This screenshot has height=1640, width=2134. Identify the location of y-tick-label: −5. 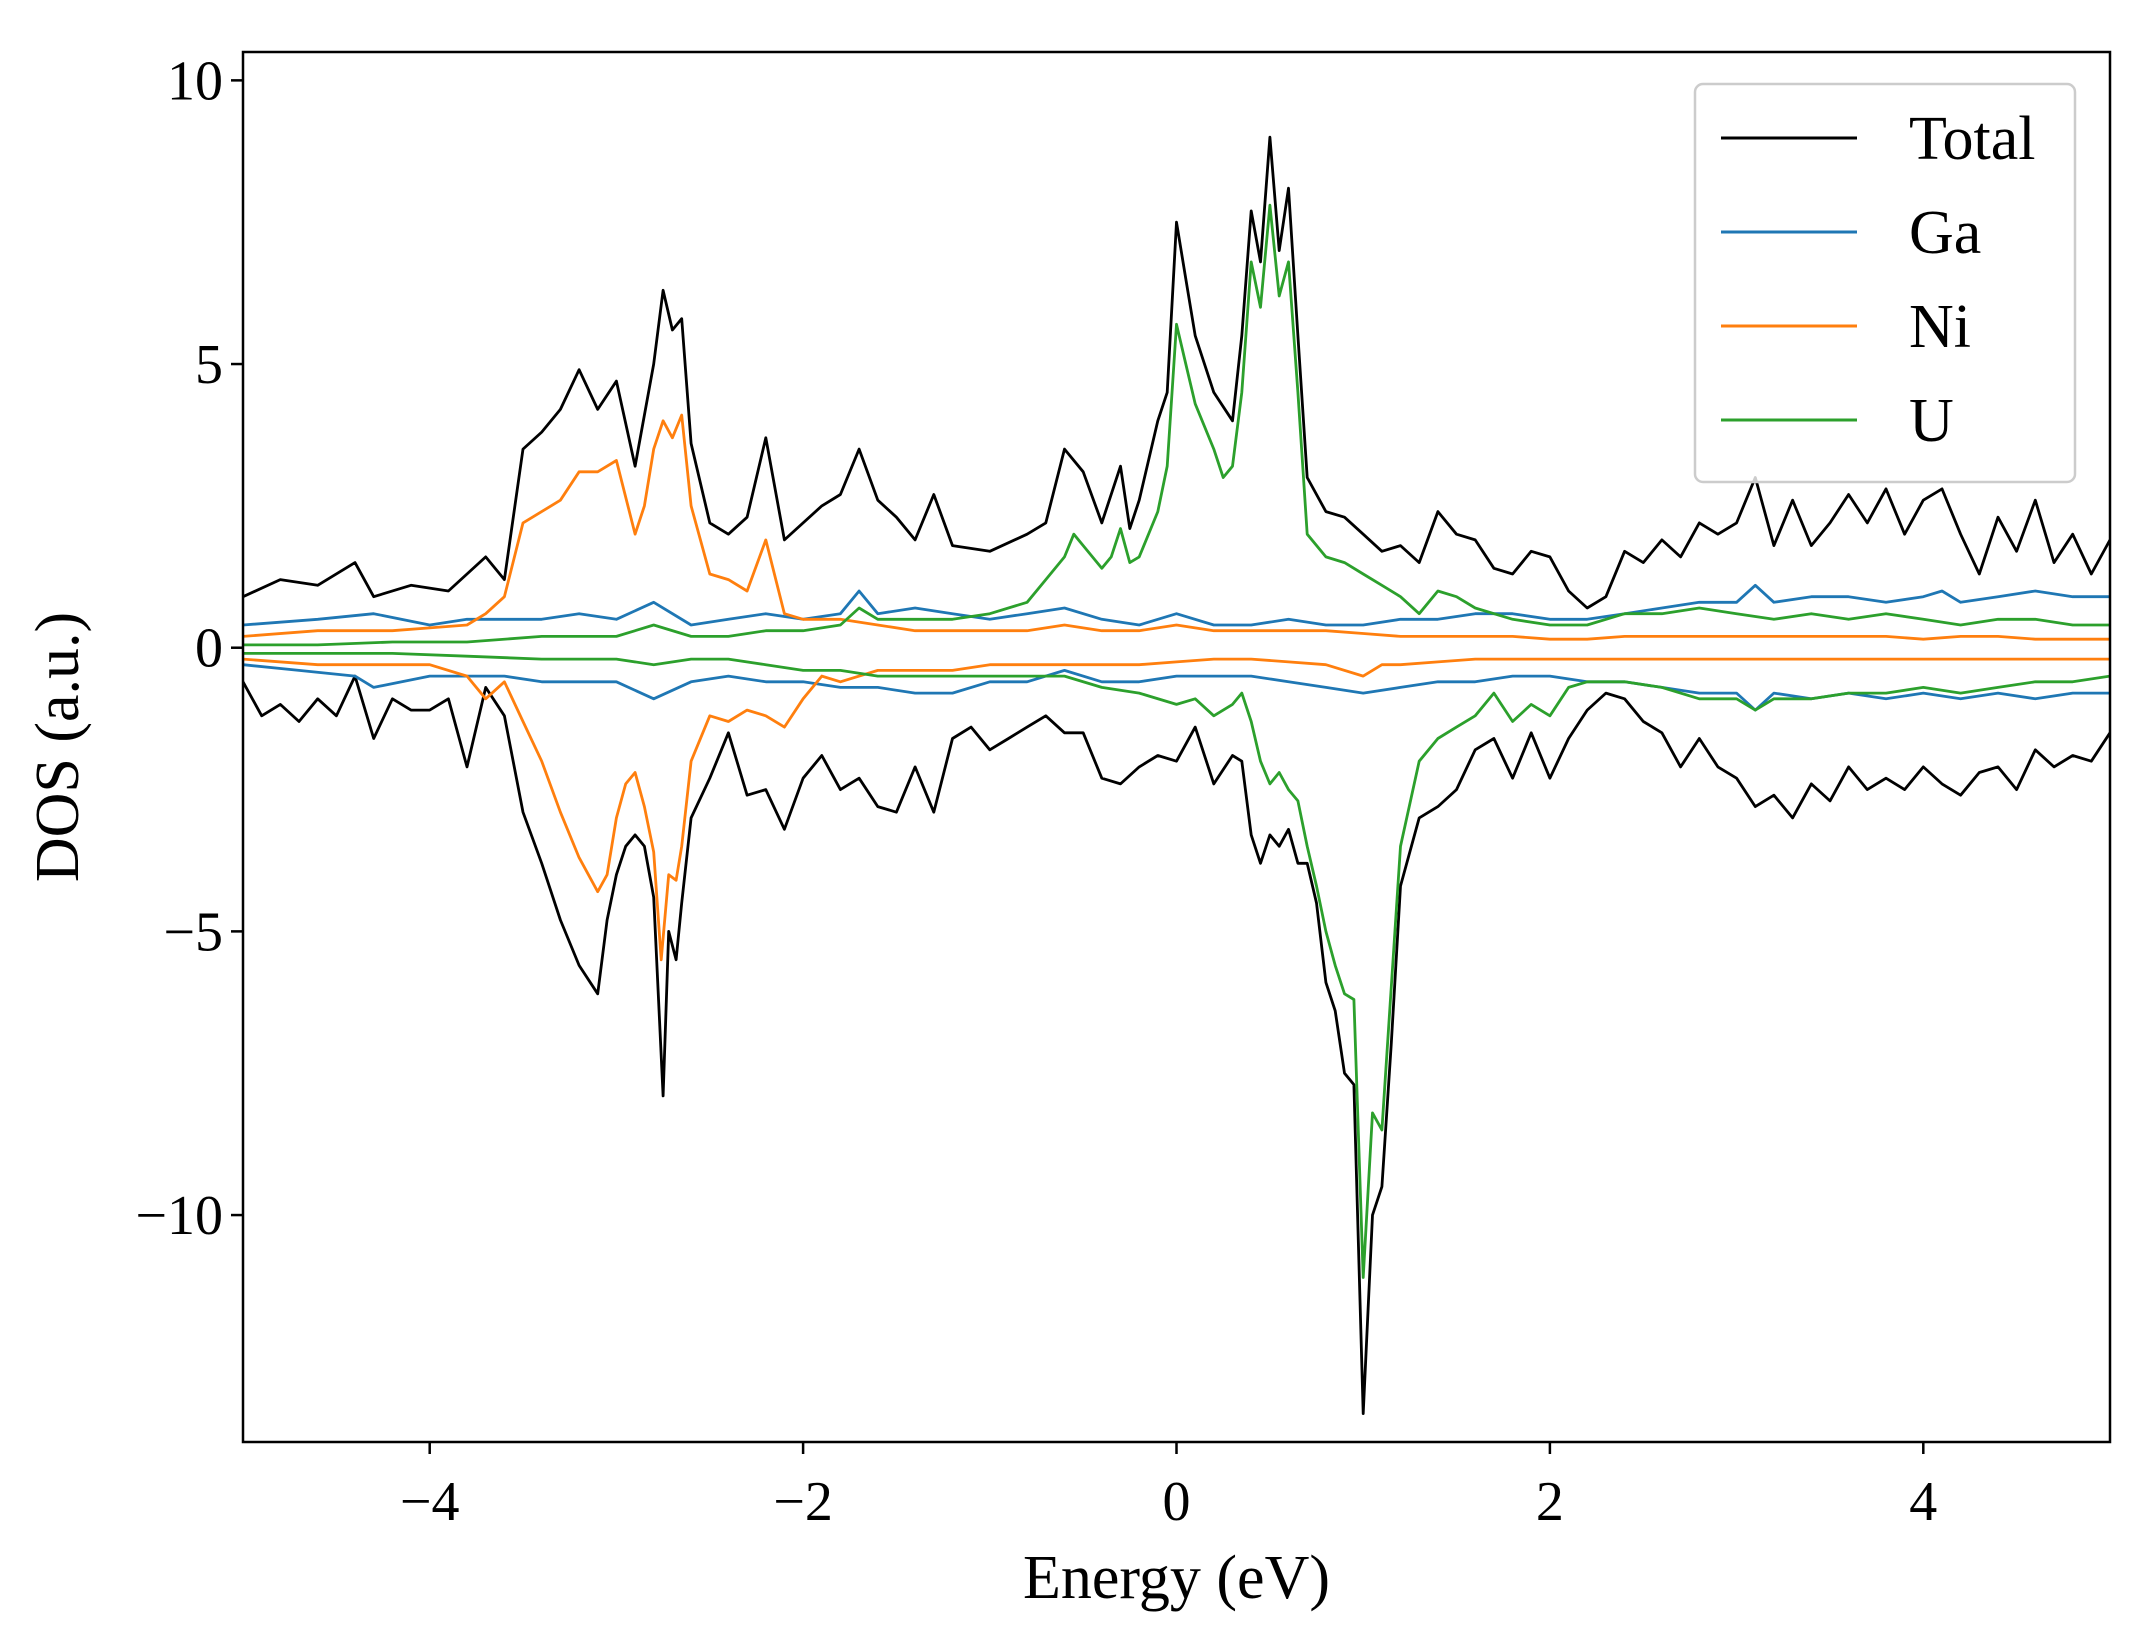
(193, 932).